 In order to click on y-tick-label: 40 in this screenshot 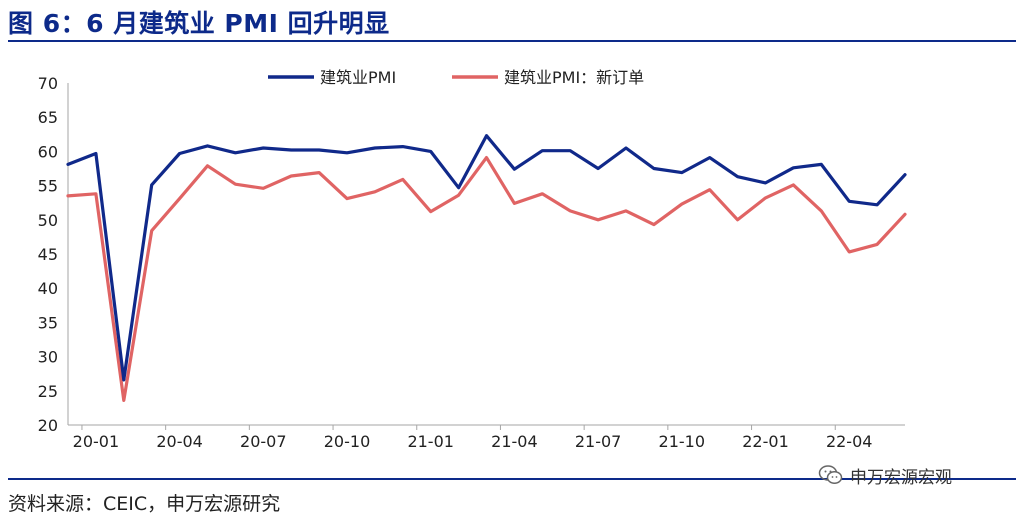, I will do `click(48, 288)`.